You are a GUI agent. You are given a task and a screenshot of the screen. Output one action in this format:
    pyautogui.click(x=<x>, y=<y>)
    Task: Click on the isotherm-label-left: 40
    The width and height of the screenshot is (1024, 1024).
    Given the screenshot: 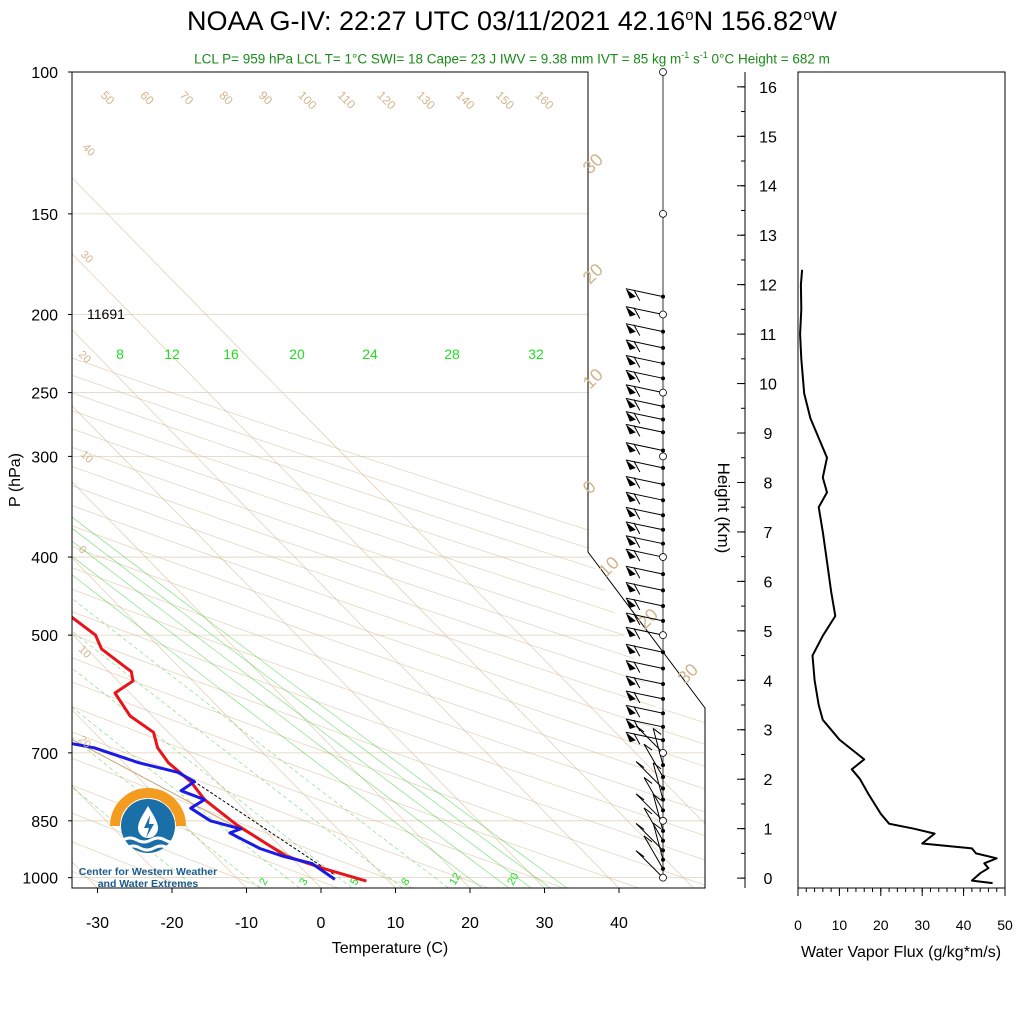 What is the action you would take?
    pyautogui.click(x=88, y=150)
    